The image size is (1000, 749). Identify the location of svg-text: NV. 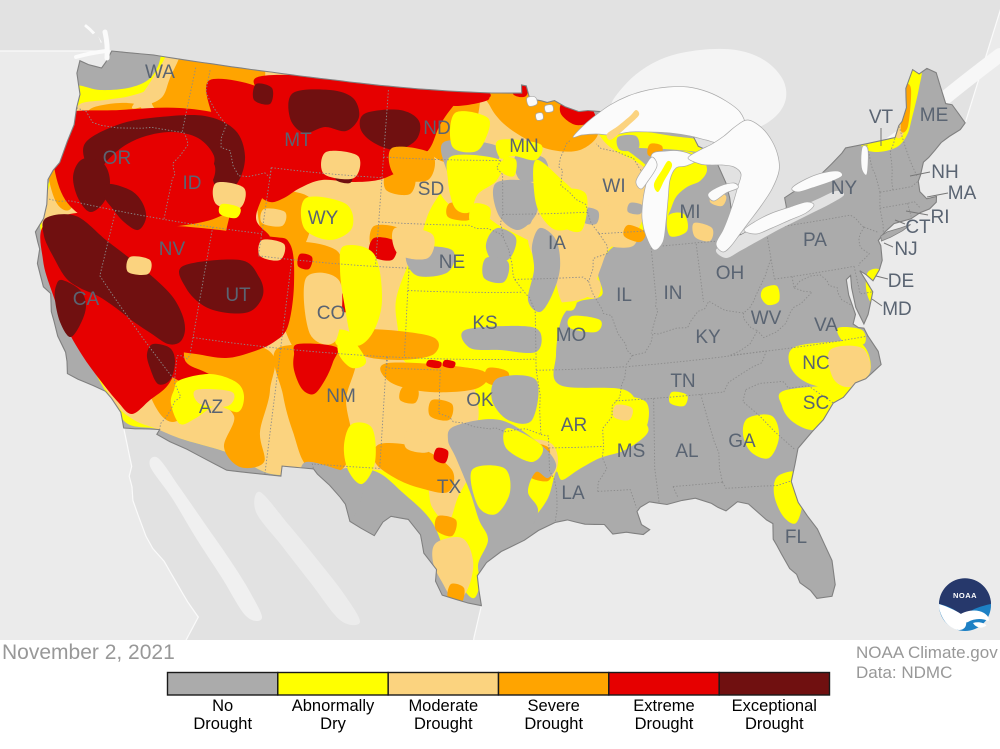
(172, 249).